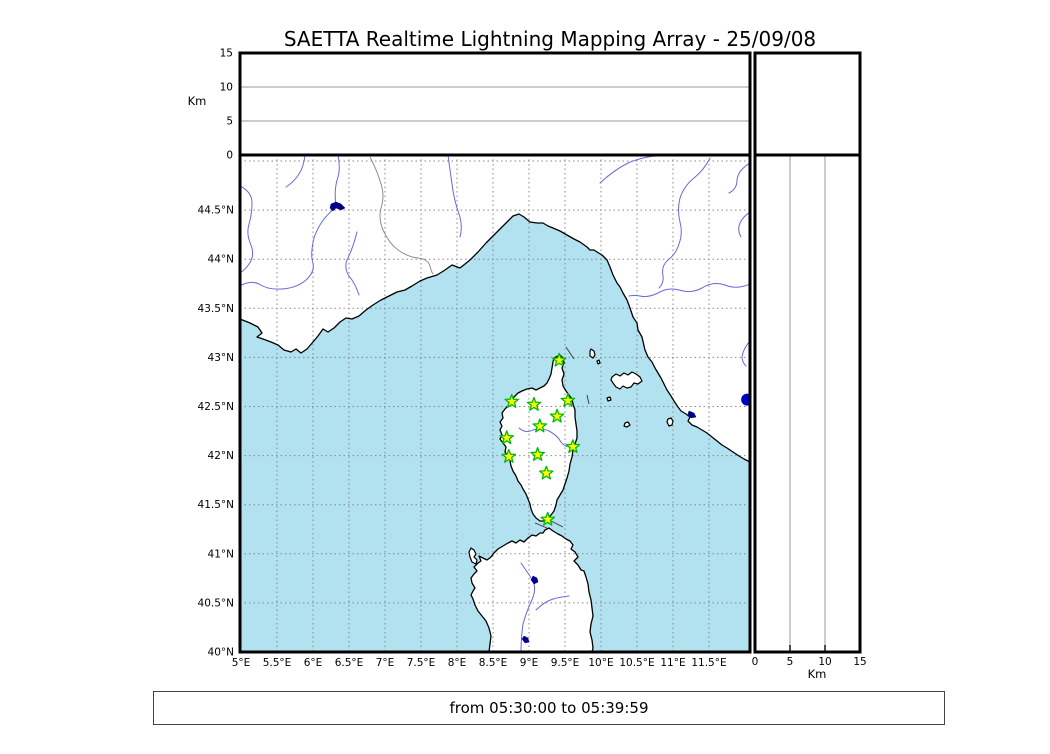 The image size is (1050, 754). I want to click on lat-tick-label: 42.5°N, so click(216, 407).